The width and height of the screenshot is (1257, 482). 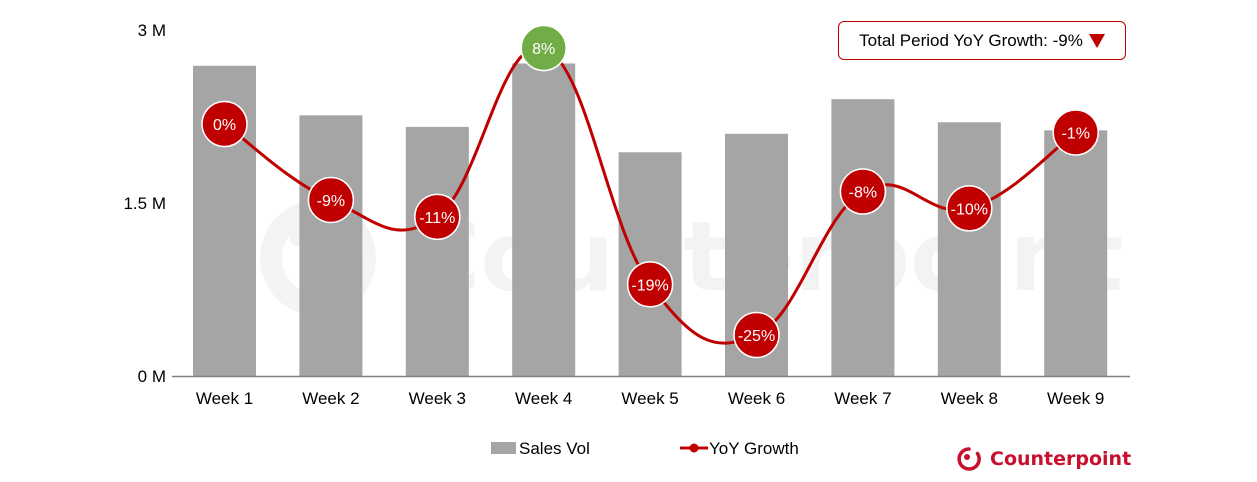 What do you see at coordinates (754, 448) in the screenshot?
I see `legend-label-growth: YoY Growth` at bounding box center [754, 448].